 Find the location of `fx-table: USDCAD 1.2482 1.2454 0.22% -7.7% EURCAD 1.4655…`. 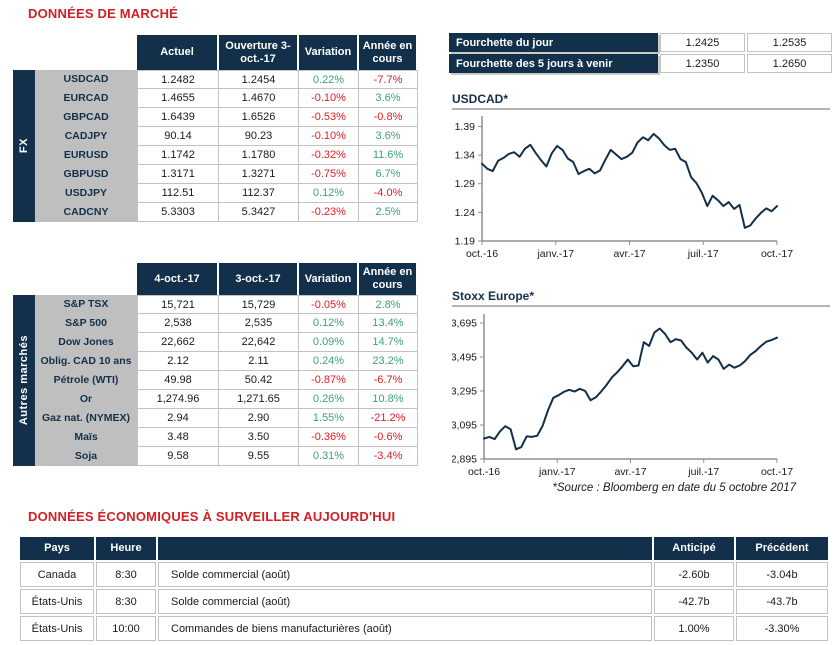

fx-table: USDCAD 1.2482 1.2454 0.22% -7.7% EURCAD 1.4655… is located at coordinates (226, 146).